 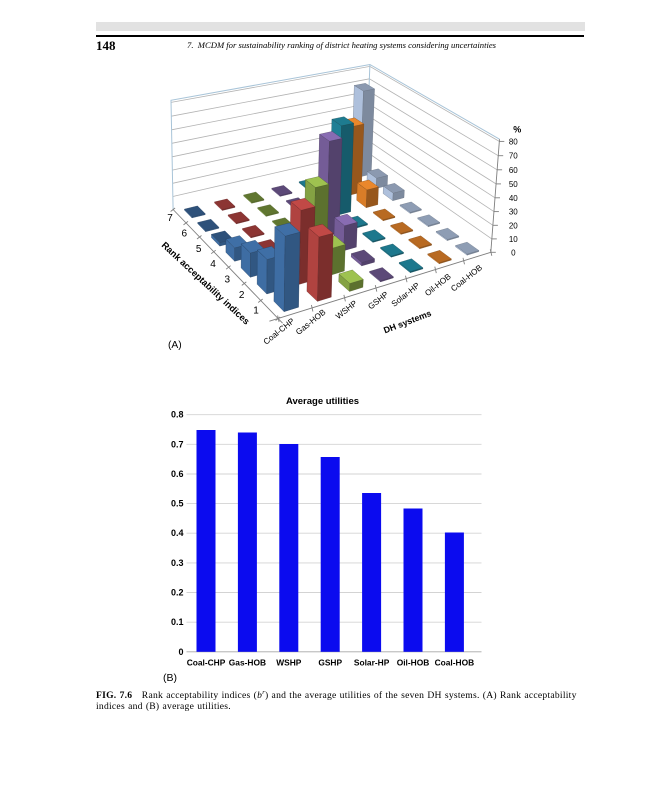 I want to click on svg-text: 5, so click(x=199, y=249).